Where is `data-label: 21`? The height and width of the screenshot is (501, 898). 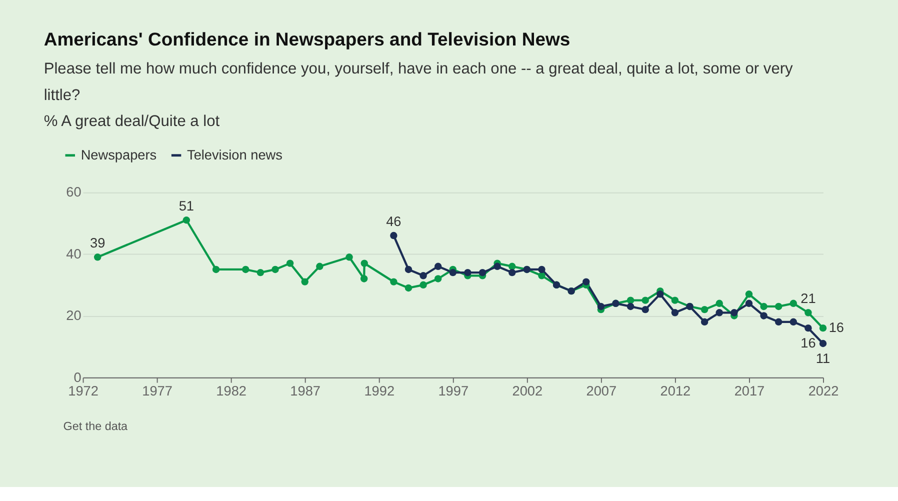 data-label: 21 is located at coordinates (808, 298).